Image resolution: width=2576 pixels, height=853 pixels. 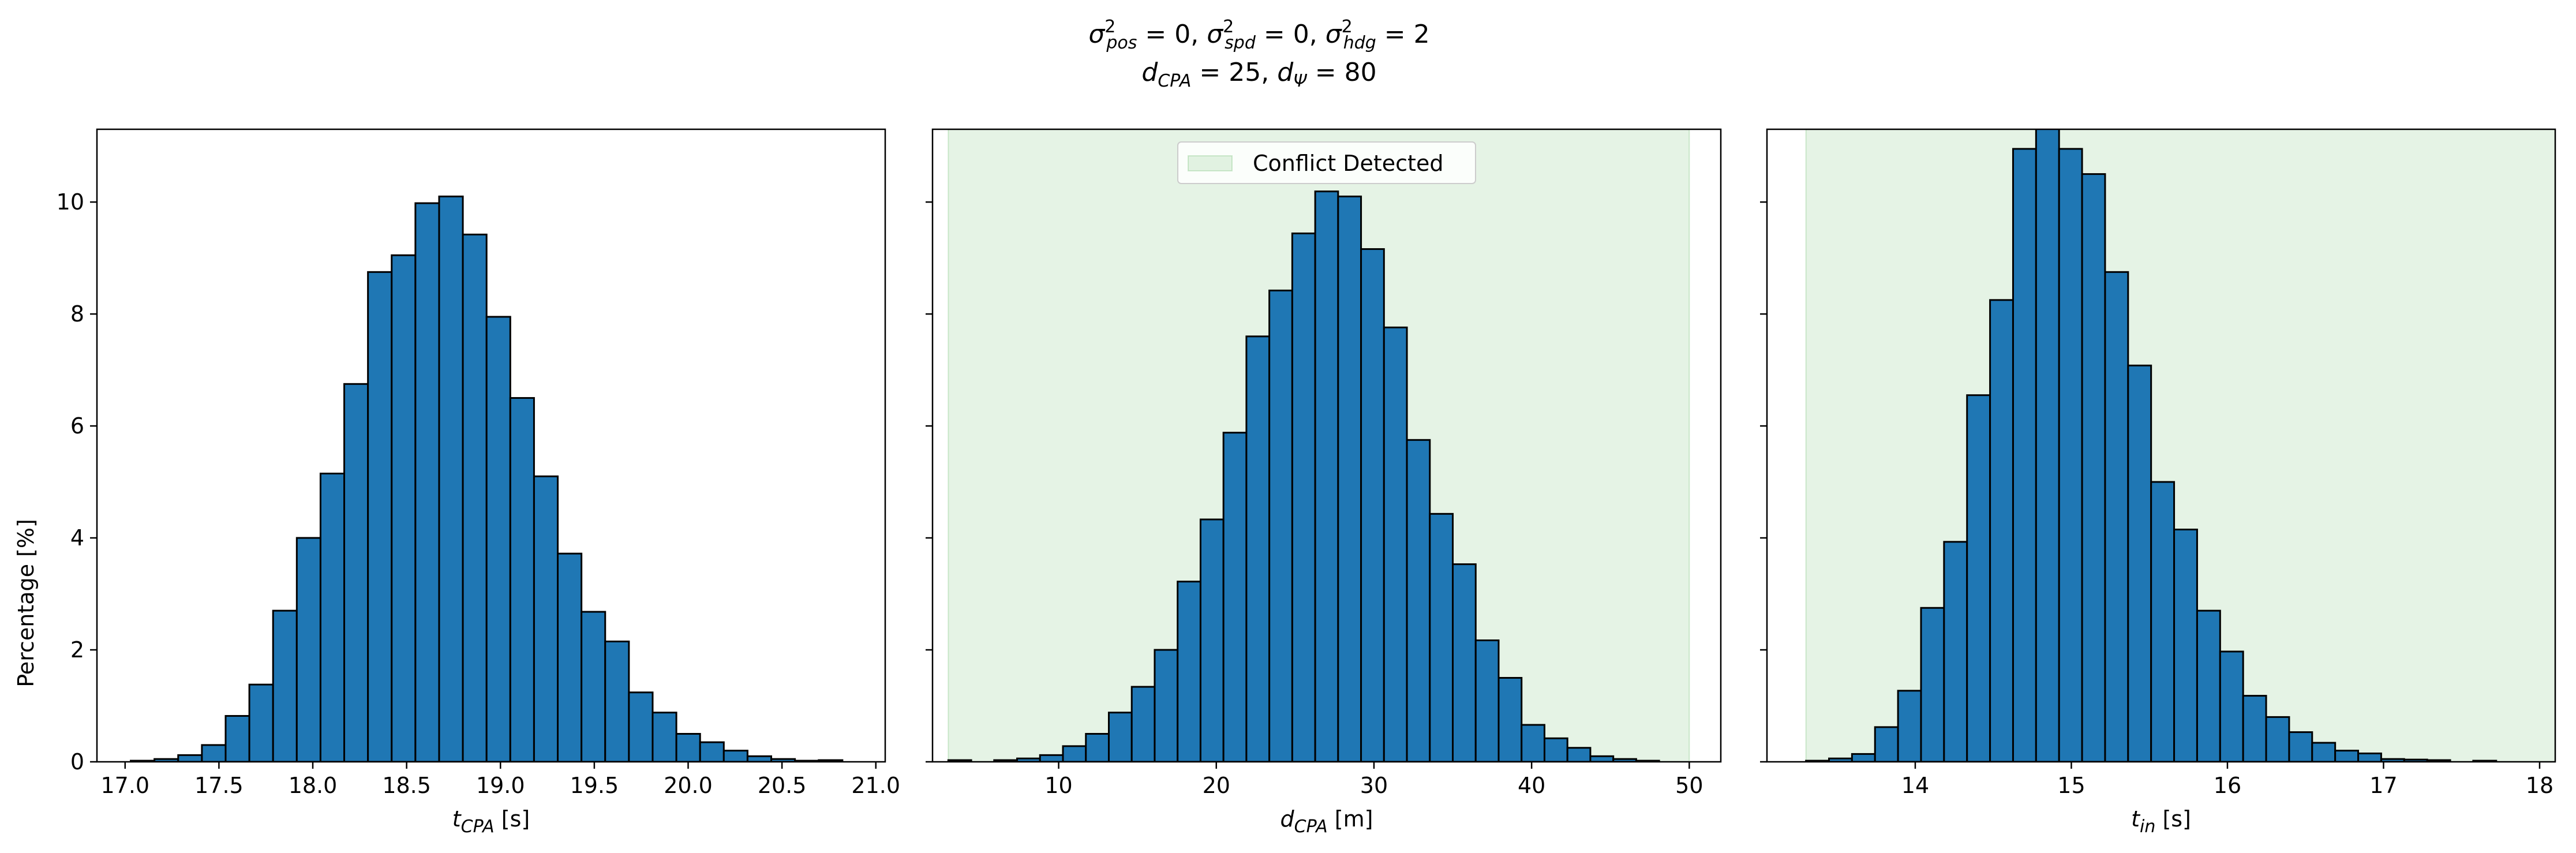 What do you see at coordinates (2227, 785) in the screenshot?
I see `x-tick-label: 16` at bounding box center [2227, 785].